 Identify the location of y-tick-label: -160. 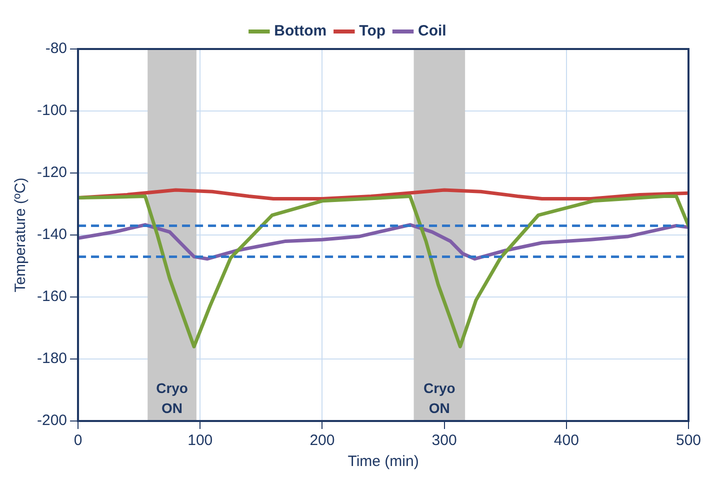
(52, 297).